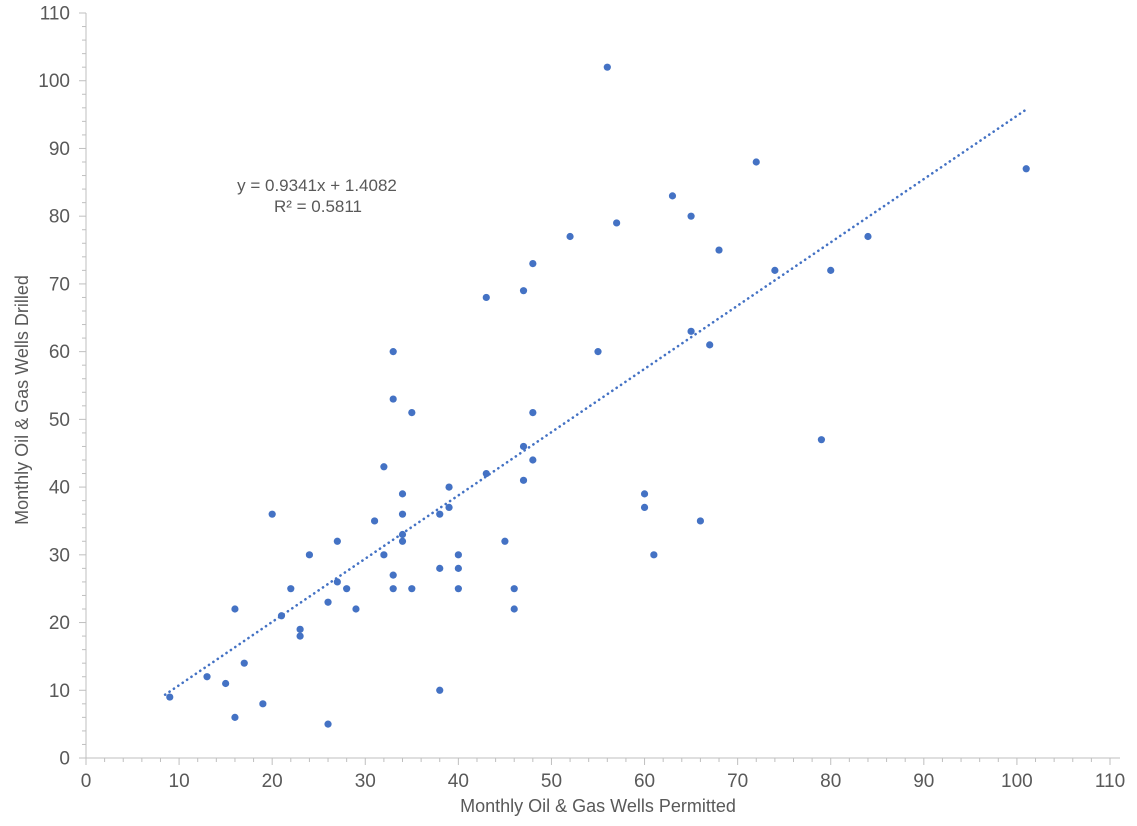 This screenshot has height=826, width=1137. I want to click on y-axis: 0 10 20 30 40 50 60 70 80 90 100 110, so click(62, 387).